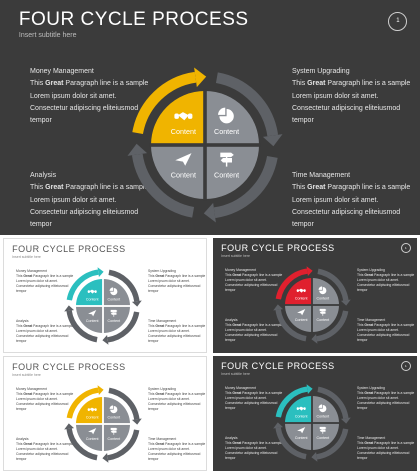 The image size is (420, 475). What do you see at coordinates (278, 365) in the screenshot?
I see `slide-title: FOUR CYCLE PROCESS` at bounding box center [278, 365].